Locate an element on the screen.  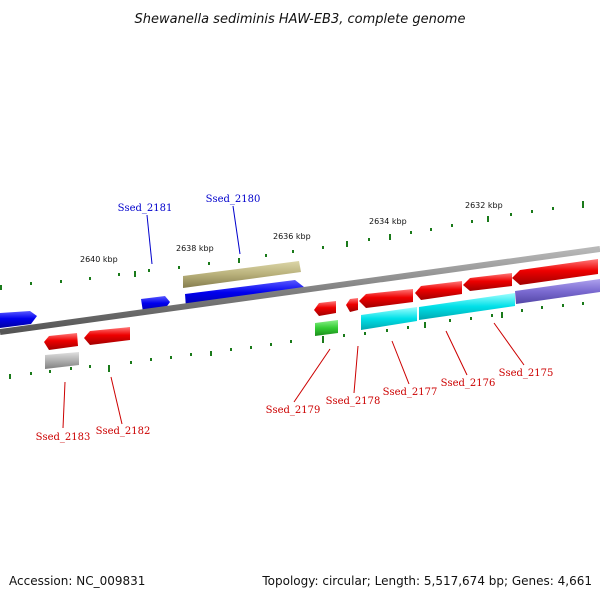
gene-ssed-2179-green is located at coordinates (326, 328).